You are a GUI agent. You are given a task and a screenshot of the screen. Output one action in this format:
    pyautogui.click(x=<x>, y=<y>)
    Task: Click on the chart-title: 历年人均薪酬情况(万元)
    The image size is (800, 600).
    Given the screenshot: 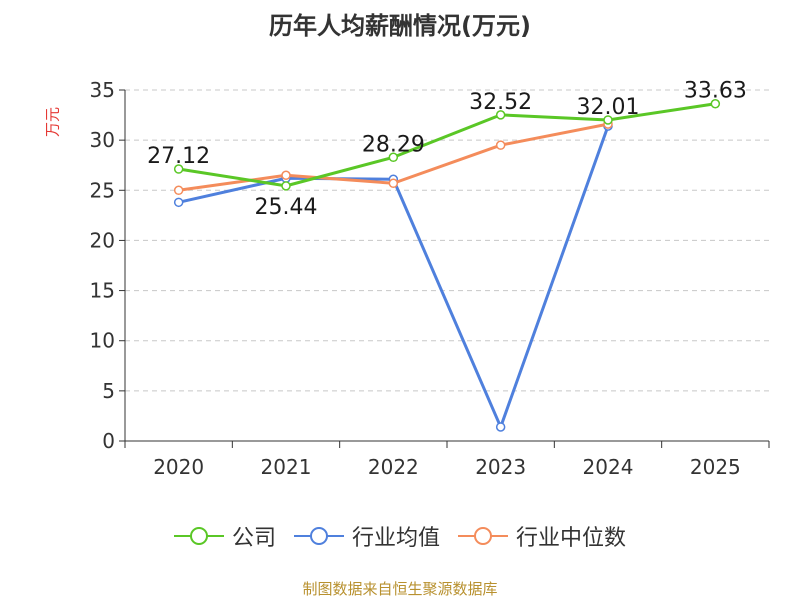 What is the action you would take?
    pyautogui.click(x=400, y=26)
    